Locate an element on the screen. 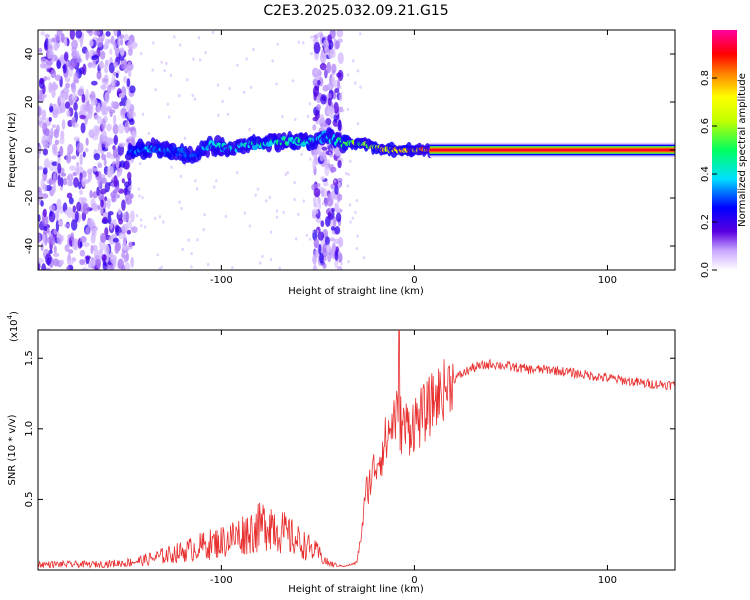 This screenshot has height=600, width=750. spectrogram-y-label: Frequency (Hz) is located at coordinates (12, 150).